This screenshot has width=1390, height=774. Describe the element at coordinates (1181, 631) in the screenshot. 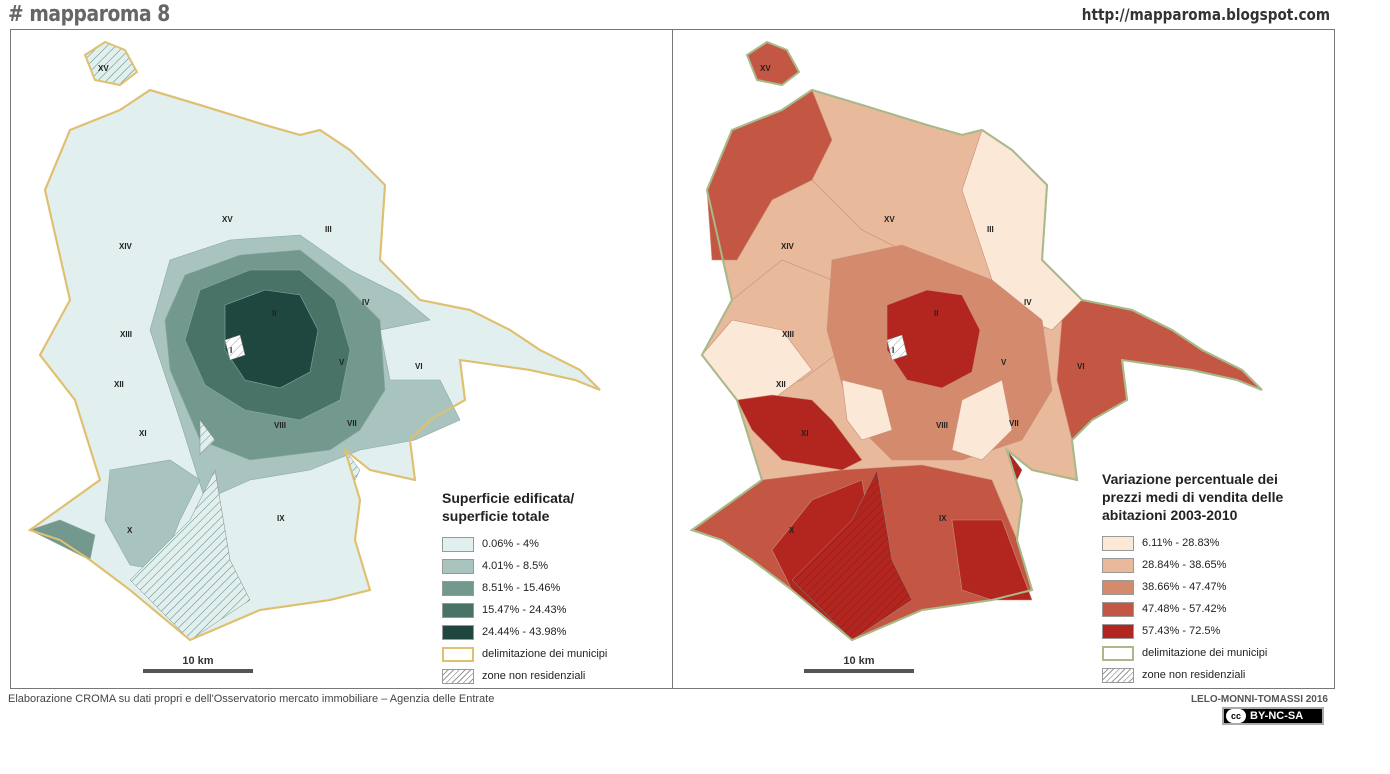

I see `legend-label: 57.43% - 72.5%` at that location.